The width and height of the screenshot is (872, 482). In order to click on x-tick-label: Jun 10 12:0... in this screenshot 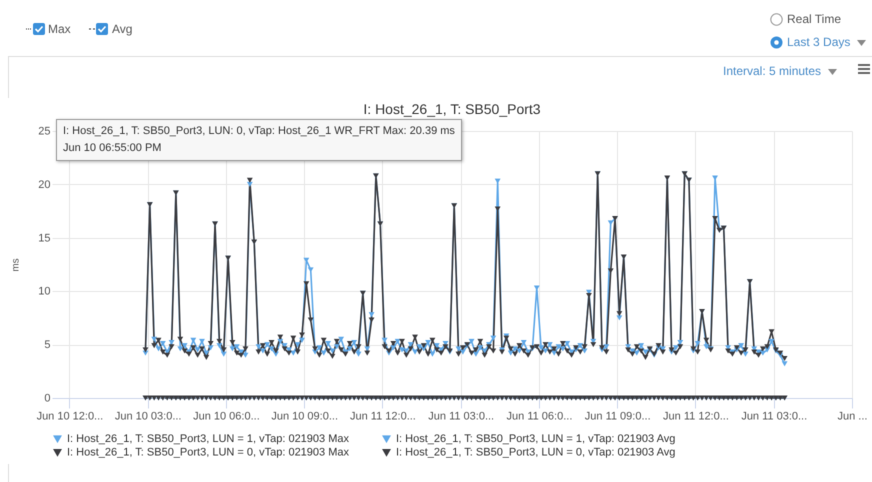, I will do `click(70, 416)`.